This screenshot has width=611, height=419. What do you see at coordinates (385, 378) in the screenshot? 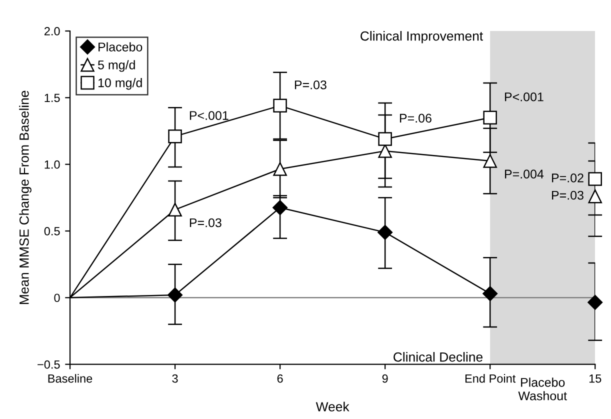
I see `x-tick-label: 9` at bounding box center [385, 378].